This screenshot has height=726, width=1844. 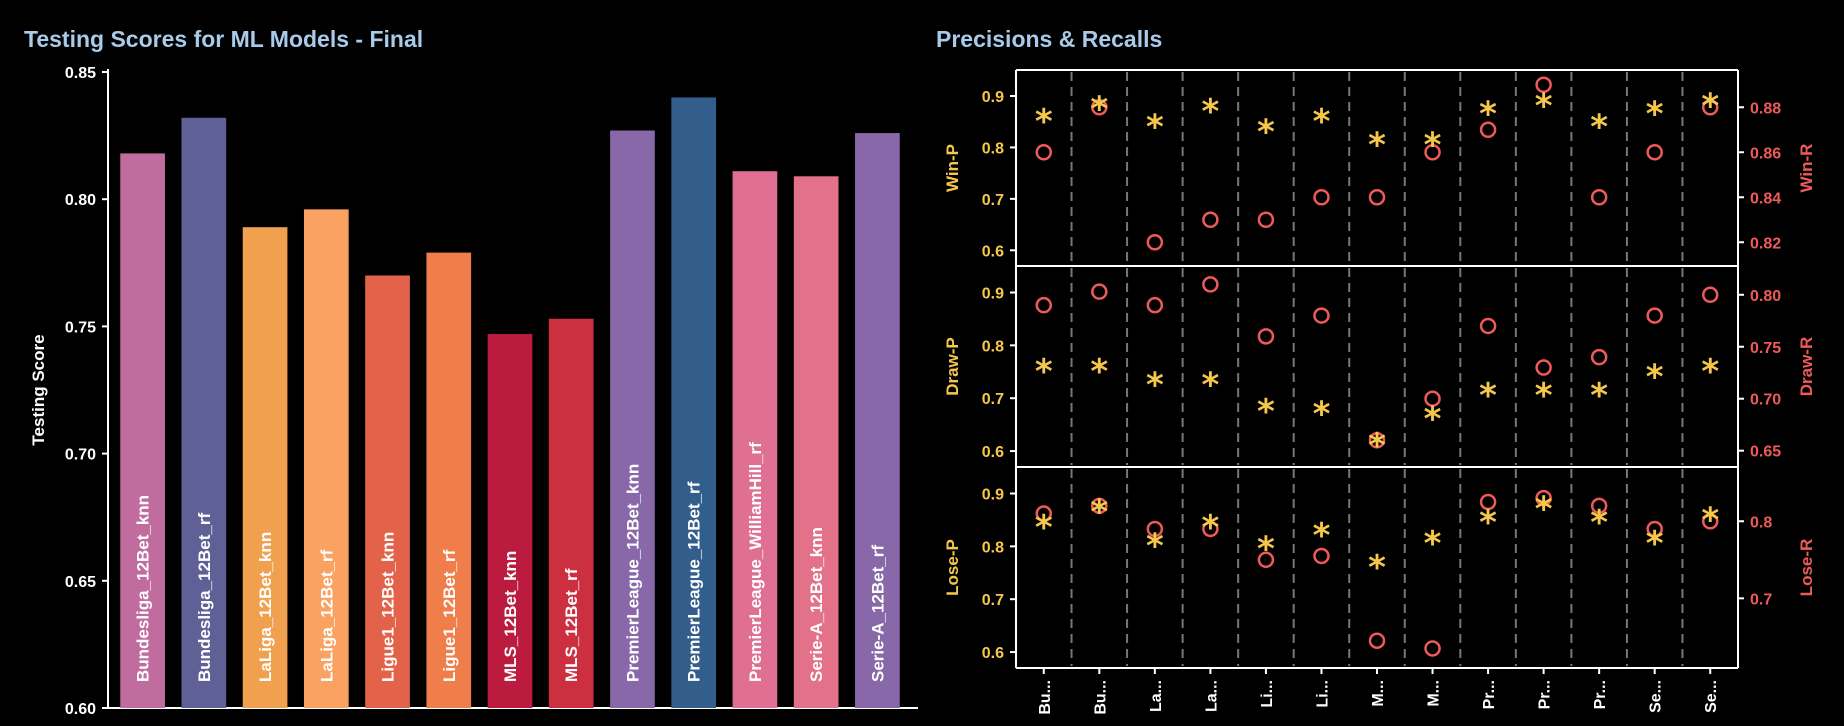 What do you see at coordinates (265, 607) in the screenshot?
I see `bar-label: LaLiga_12Bet_knn` at bounding box center [265, 607].